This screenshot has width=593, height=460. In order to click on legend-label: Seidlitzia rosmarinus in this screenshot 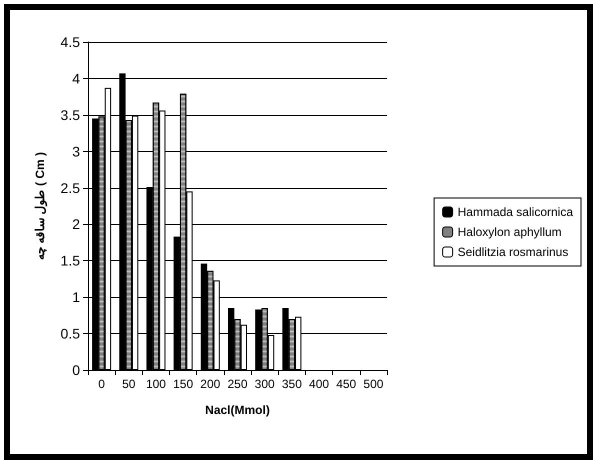, I will do `click(513, 252)`.